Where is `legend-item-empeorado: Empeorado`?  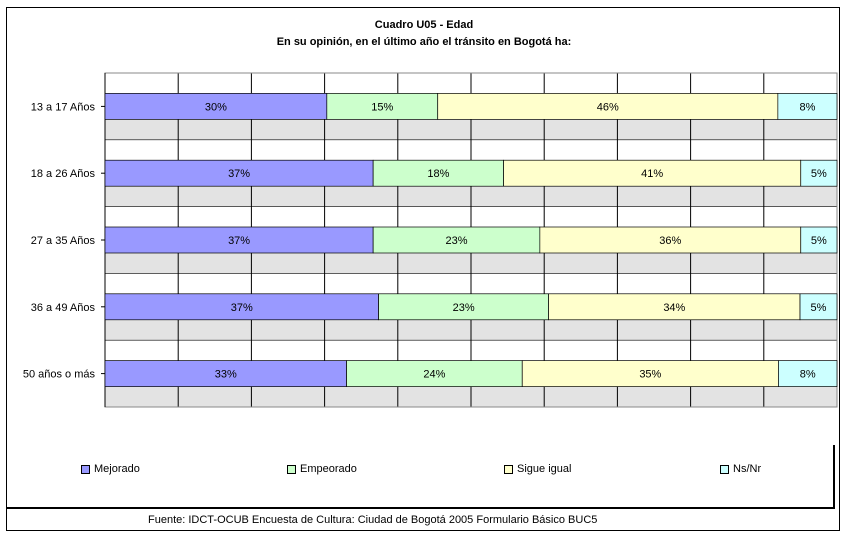
legend-item-empeorado: Empeorado is located at coordinates (322, 469).